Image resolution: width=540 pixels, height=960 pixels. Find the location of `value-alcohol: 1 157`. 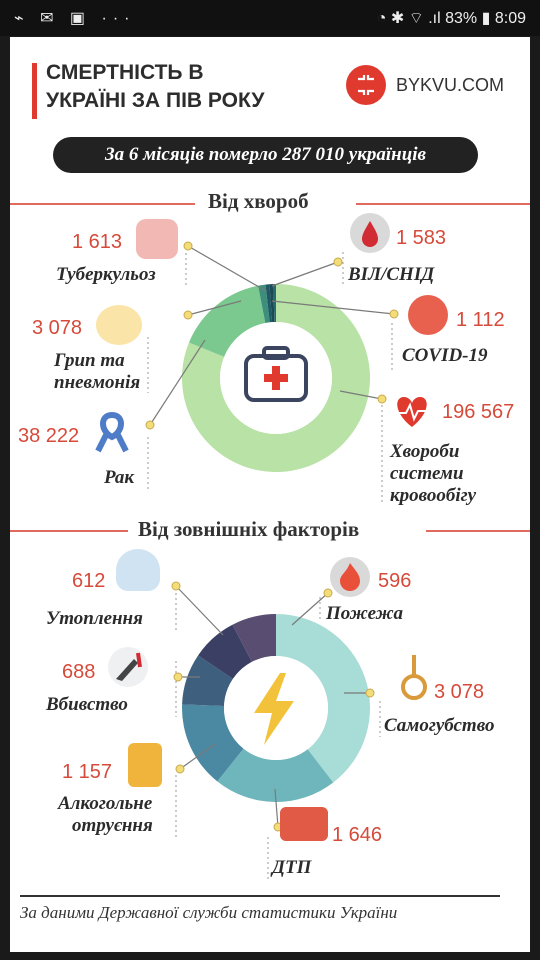

value-alcohol: 1 157 is located at coordinates (87, 772).